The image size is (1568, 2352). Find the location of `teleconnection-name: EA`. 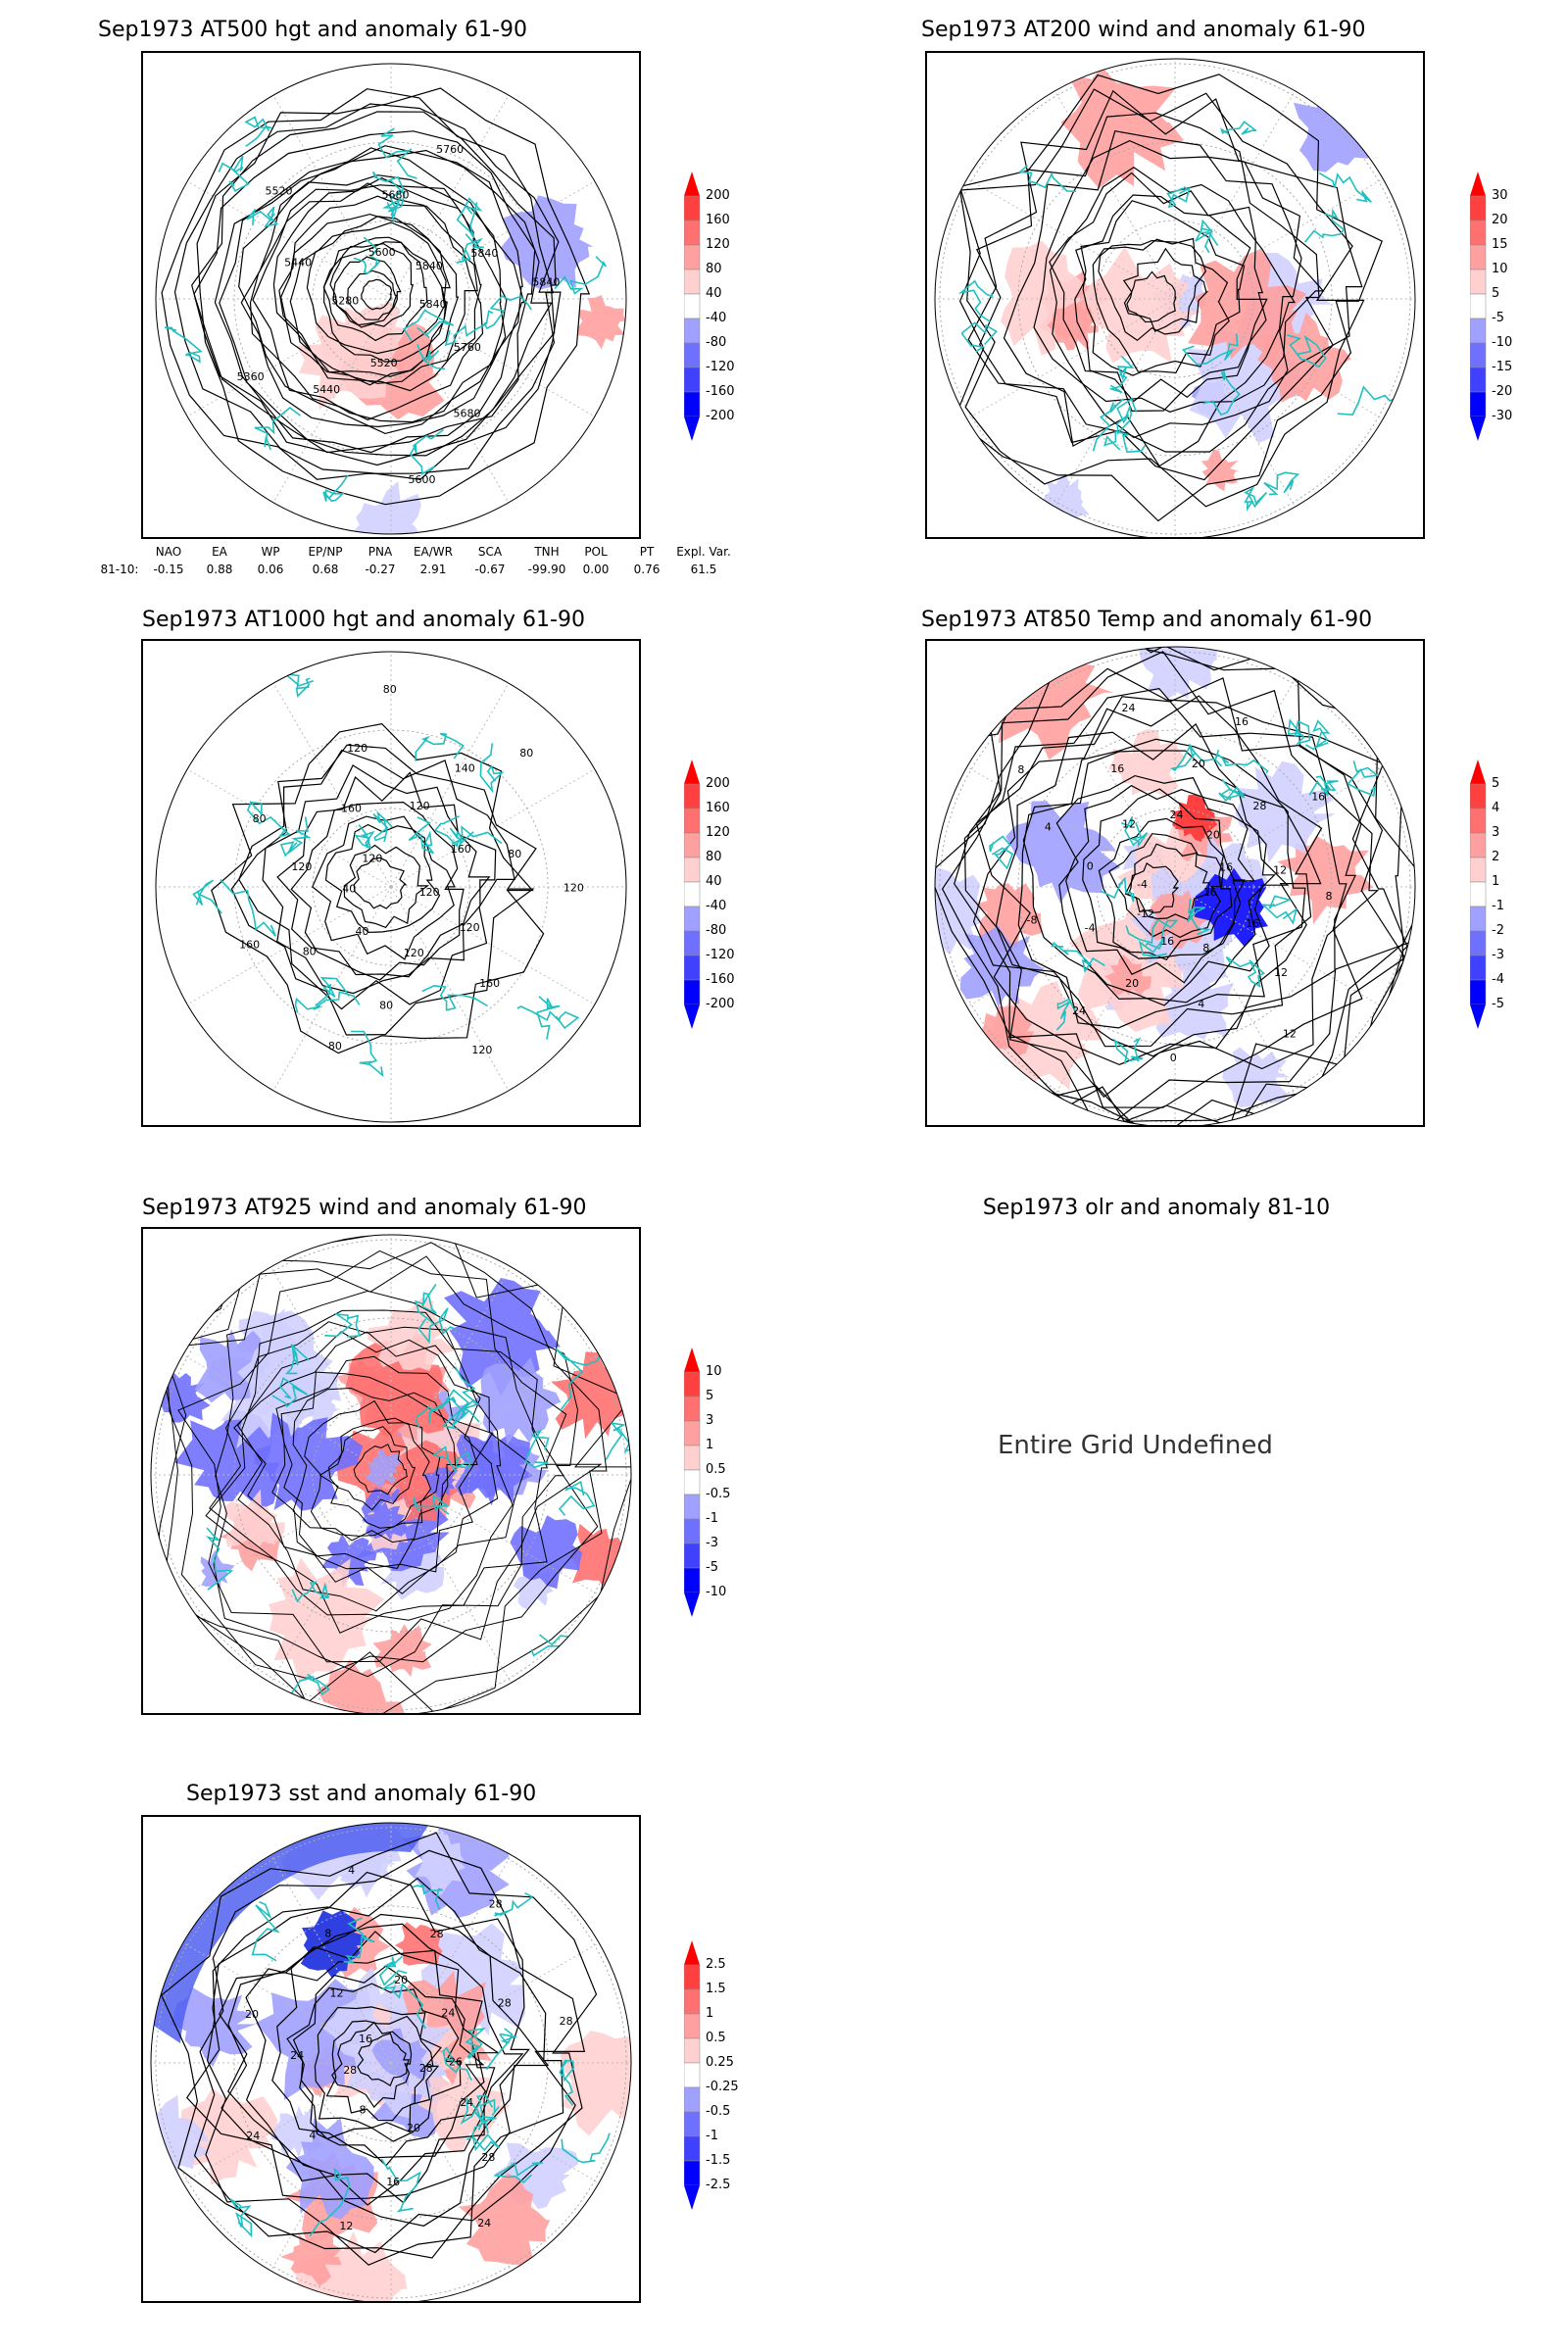

teleconnection-name: EA is located at coordinates (219, 552).